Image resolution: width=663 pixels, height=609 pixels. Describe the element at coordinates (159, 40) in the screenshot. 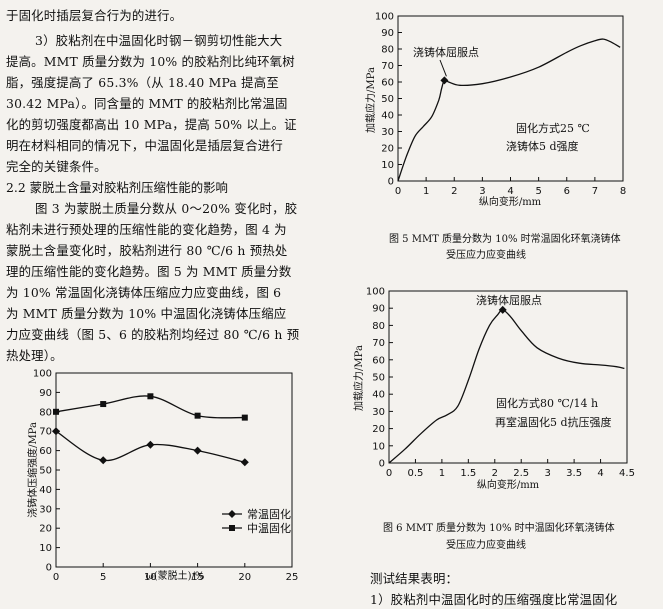

I see `paragraph-line: 3）胶粘剂在中温固化时钢－钢剪切性能大大` at that location.